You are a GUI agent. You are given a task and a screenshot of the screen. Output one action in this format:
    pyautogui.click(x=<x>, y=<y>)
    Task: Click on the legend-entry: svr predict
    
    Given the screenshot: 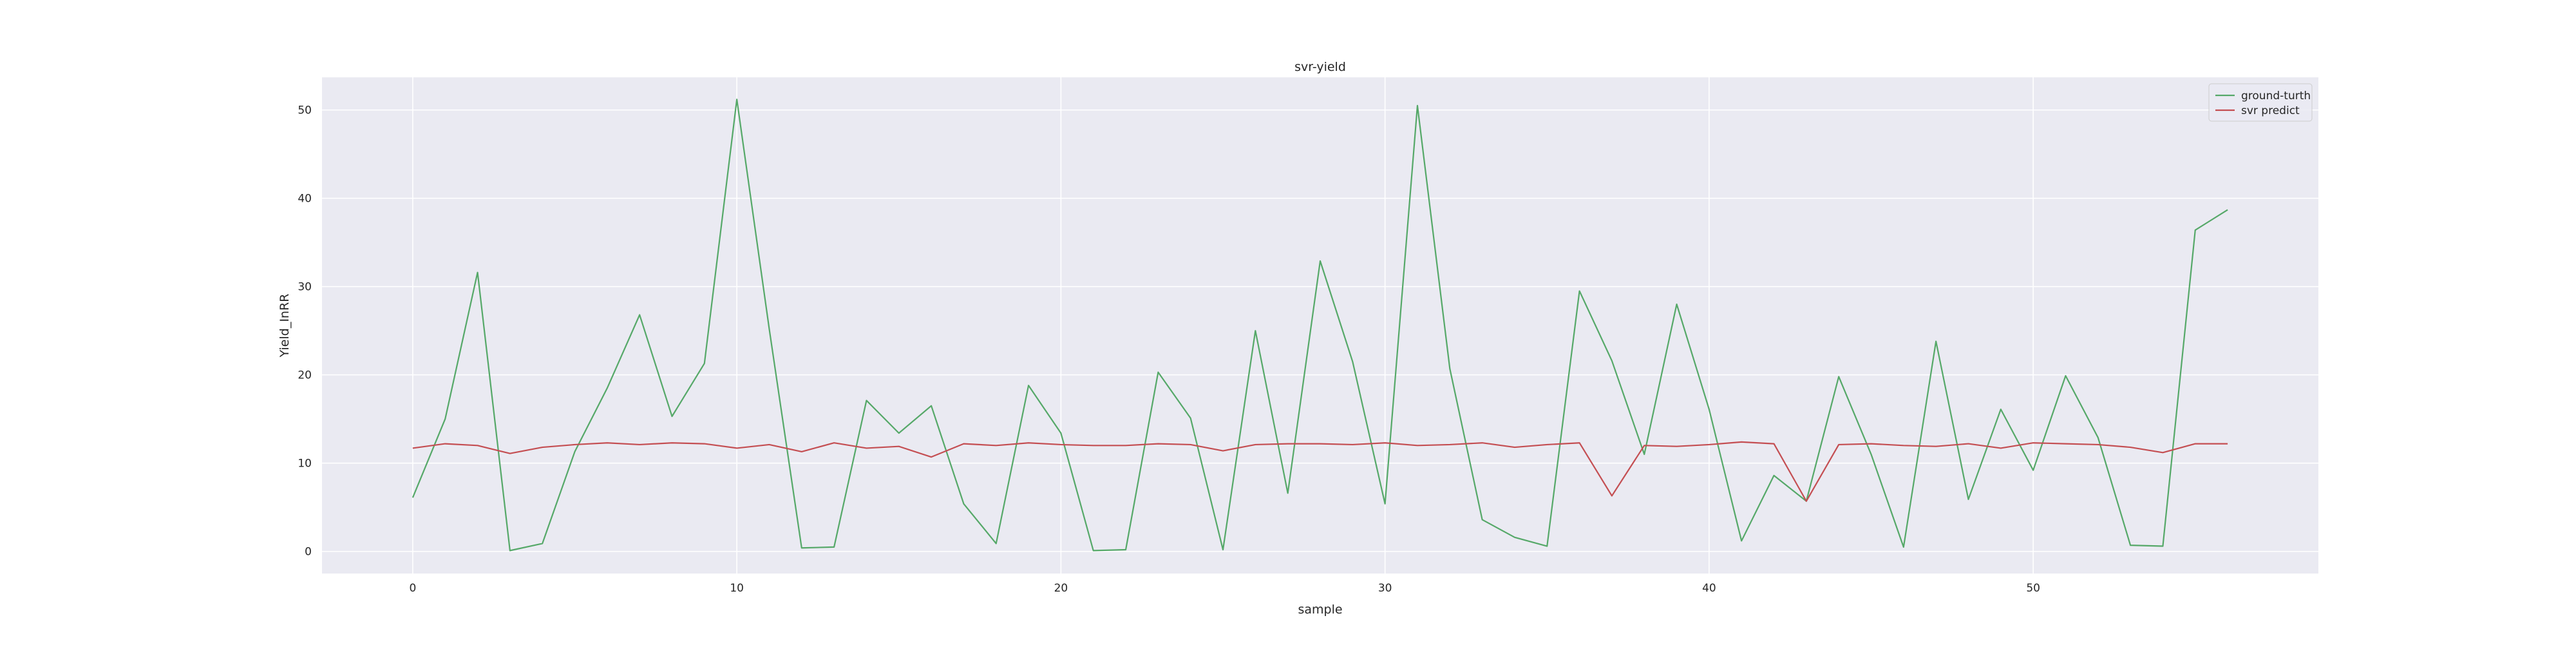 What is the action you would take?
    pyautogui.click(x=2270, y=110)
    